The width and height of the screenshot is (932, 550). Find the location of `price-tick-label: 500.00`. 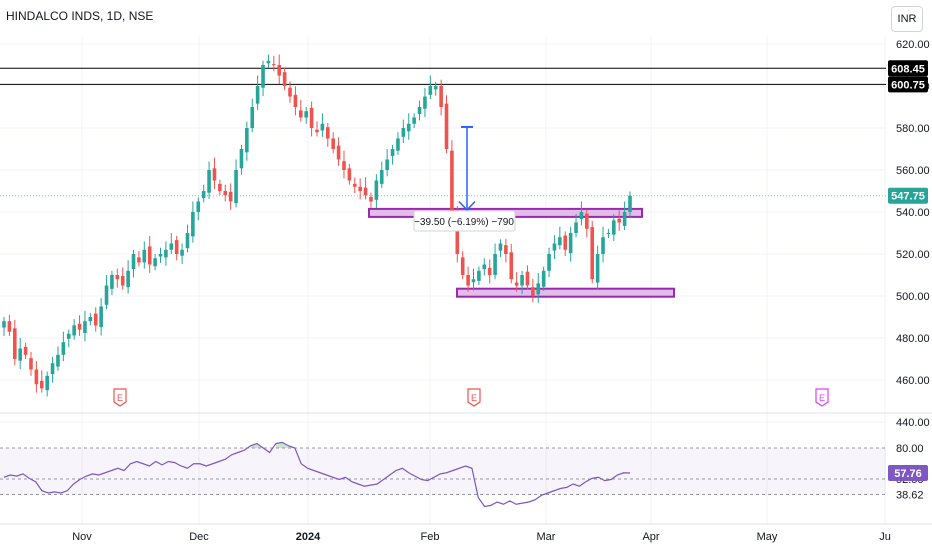

price-tick-label: 500.00 is located at coordinates (913, 297).